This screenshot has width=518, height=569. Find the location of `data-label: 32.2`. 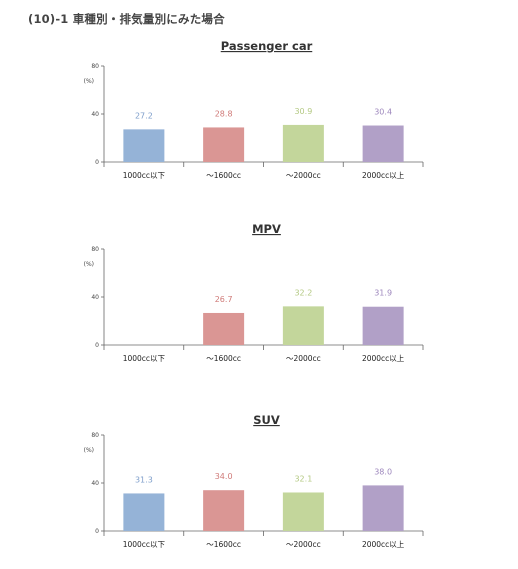

data-label: 32.2 is located at coordinates (303, 292).